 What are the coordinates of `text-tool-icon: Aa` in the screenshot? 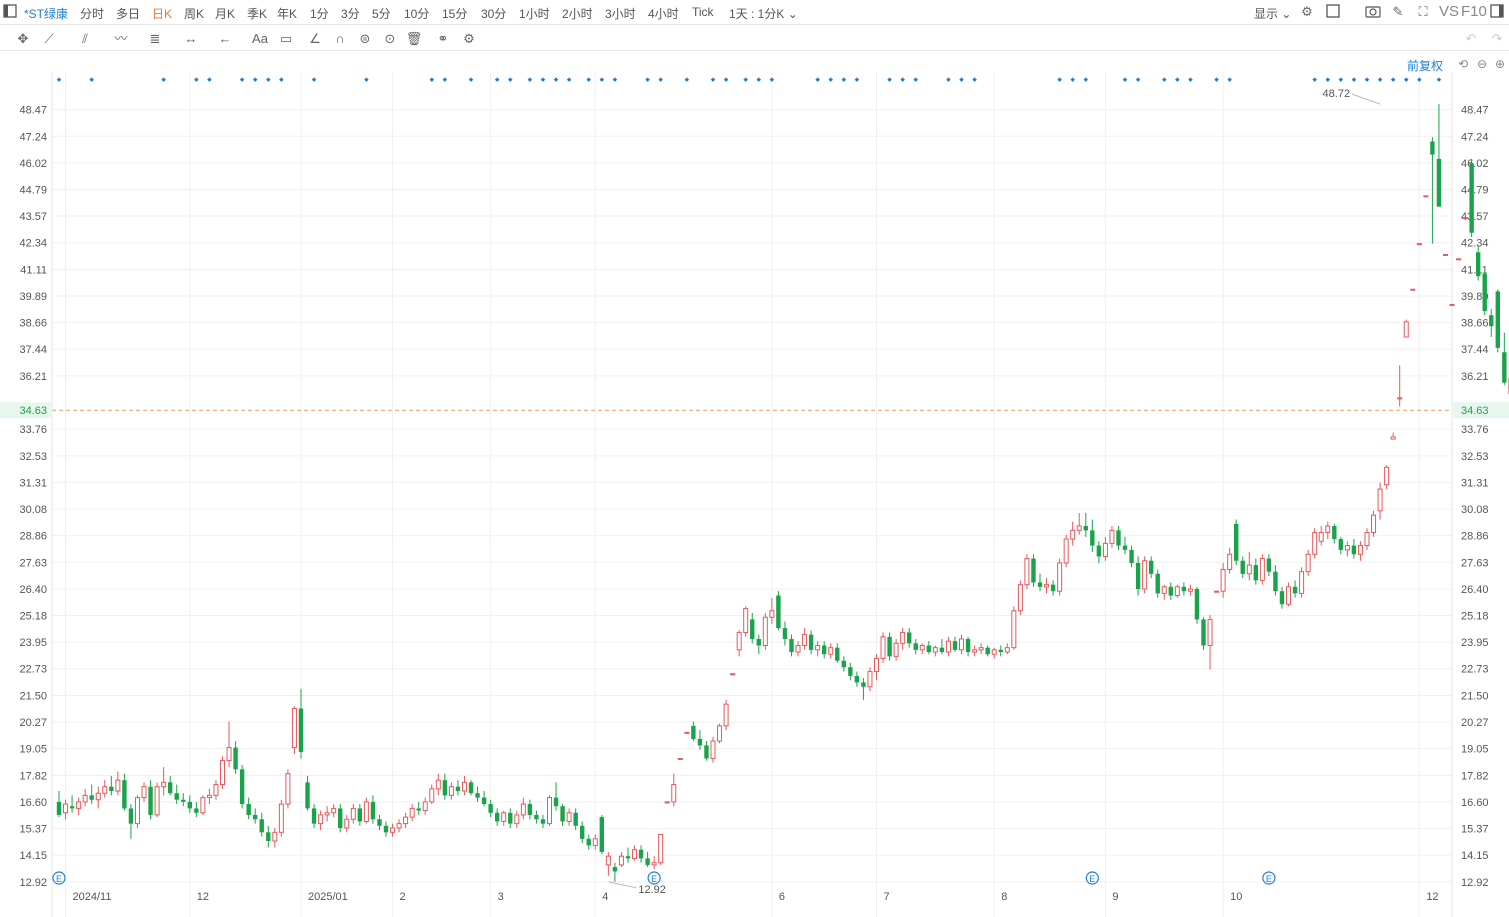 It's located at (260, 38).